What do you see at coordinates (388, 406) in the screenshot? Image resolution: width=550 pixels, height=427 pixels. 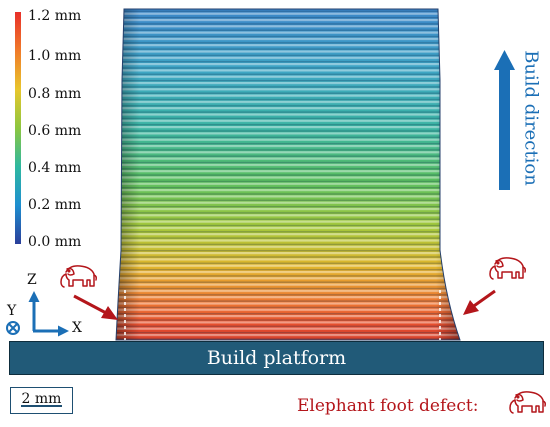 I see `defect-legend-label: Elephant foot defect:` at bounding box center [388, 406].